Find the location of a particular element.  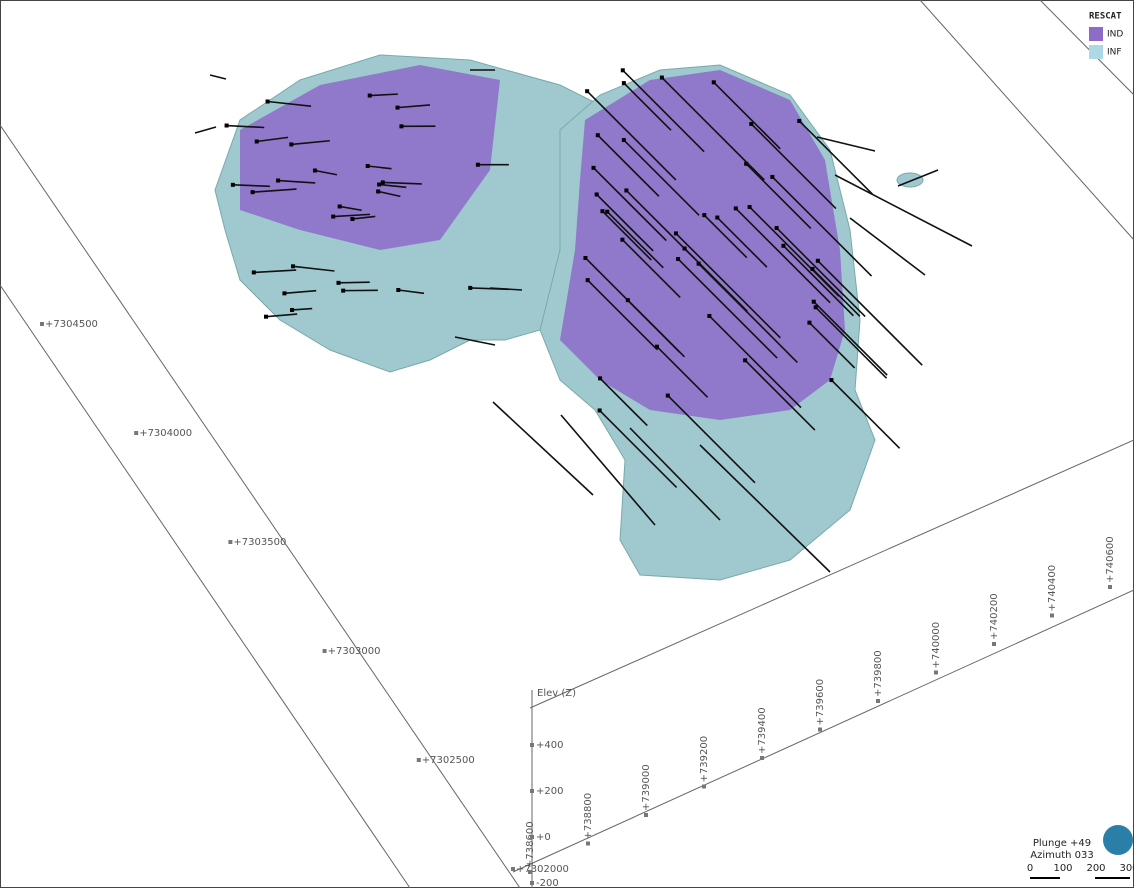

elev-label: -200 is located at coordinates (547, 883).